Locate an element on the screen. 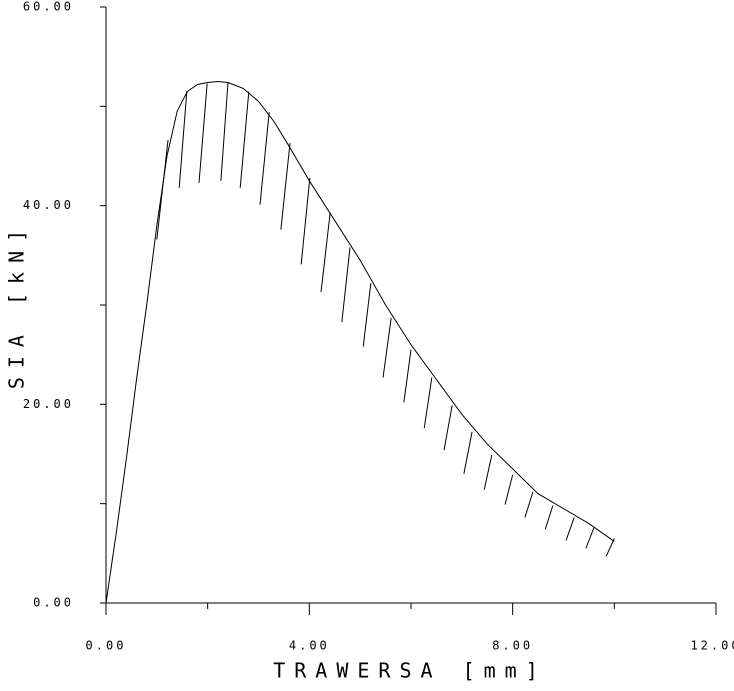 Image resolution: width=734 pixels, height=691 pixels. x-tick-label: 12.00 is located at coordinates (712, 646).